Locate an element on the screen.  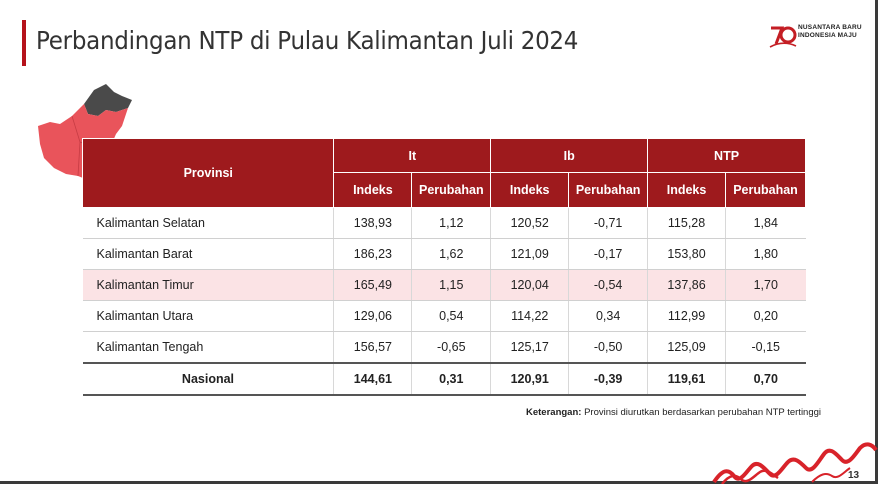
group-header-ib: Ib is located at coordinates (569, 155).